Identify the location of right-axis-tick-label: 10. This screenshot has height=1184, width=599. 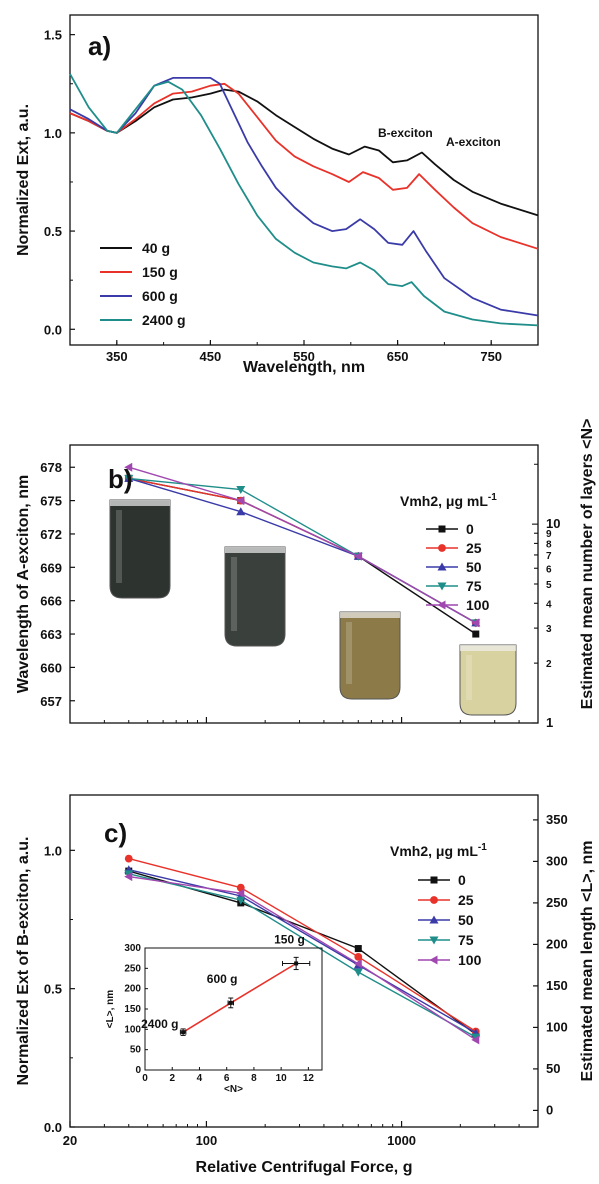
(553, 523).